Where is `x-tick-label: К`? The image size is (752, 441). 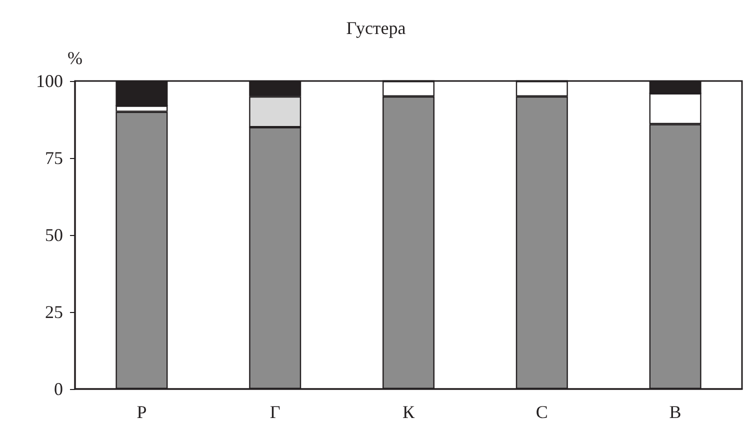
x-tick-label: К is located at coordinates (409, 412).